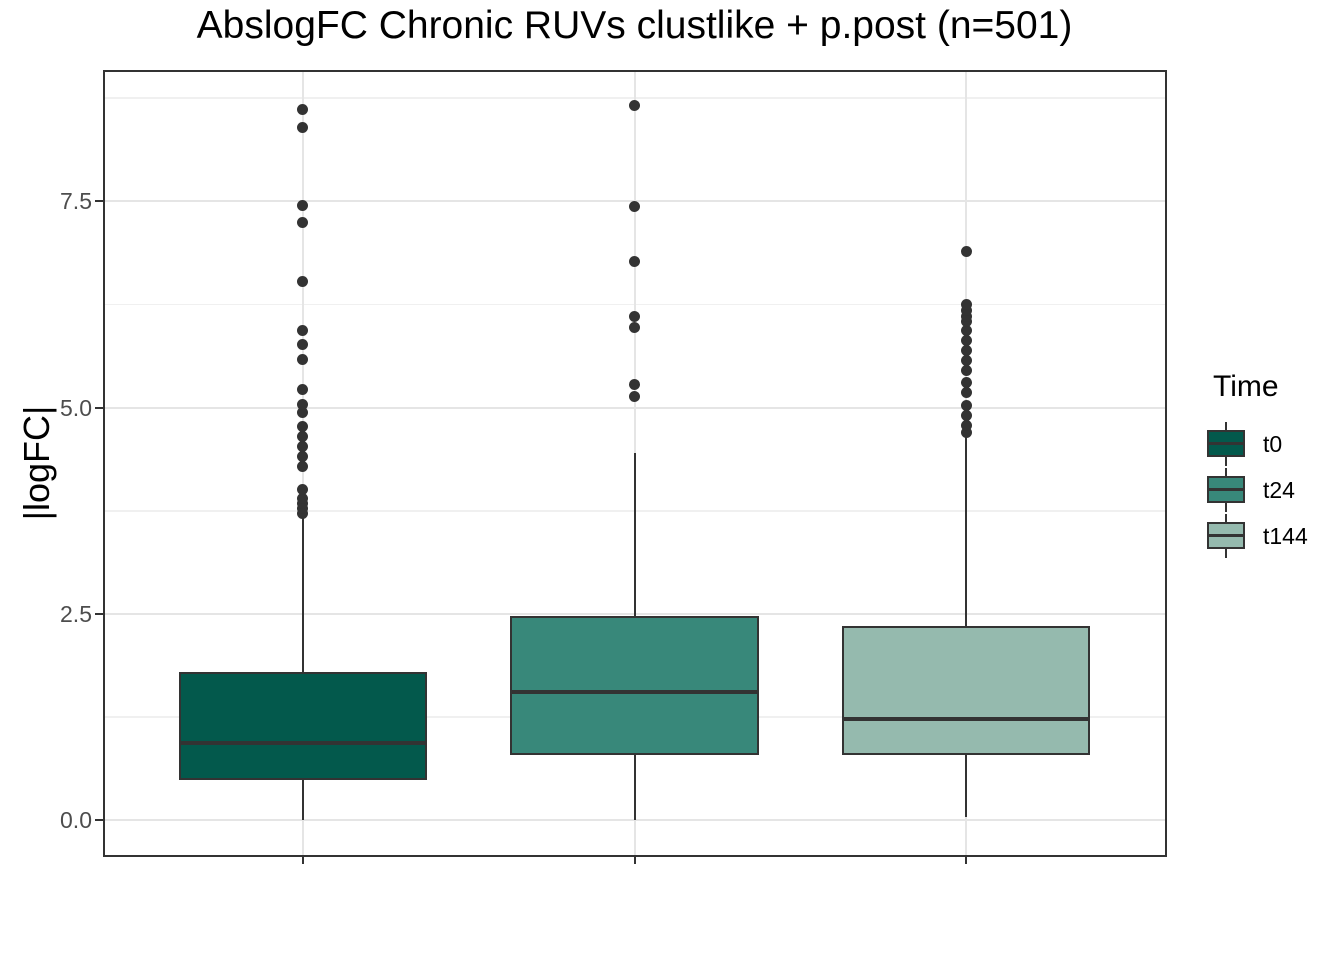  What do you see at coordinates (634, 859) in the screenshot?
I see `x-axis-tick-t24` at bounding box center [634, 859].